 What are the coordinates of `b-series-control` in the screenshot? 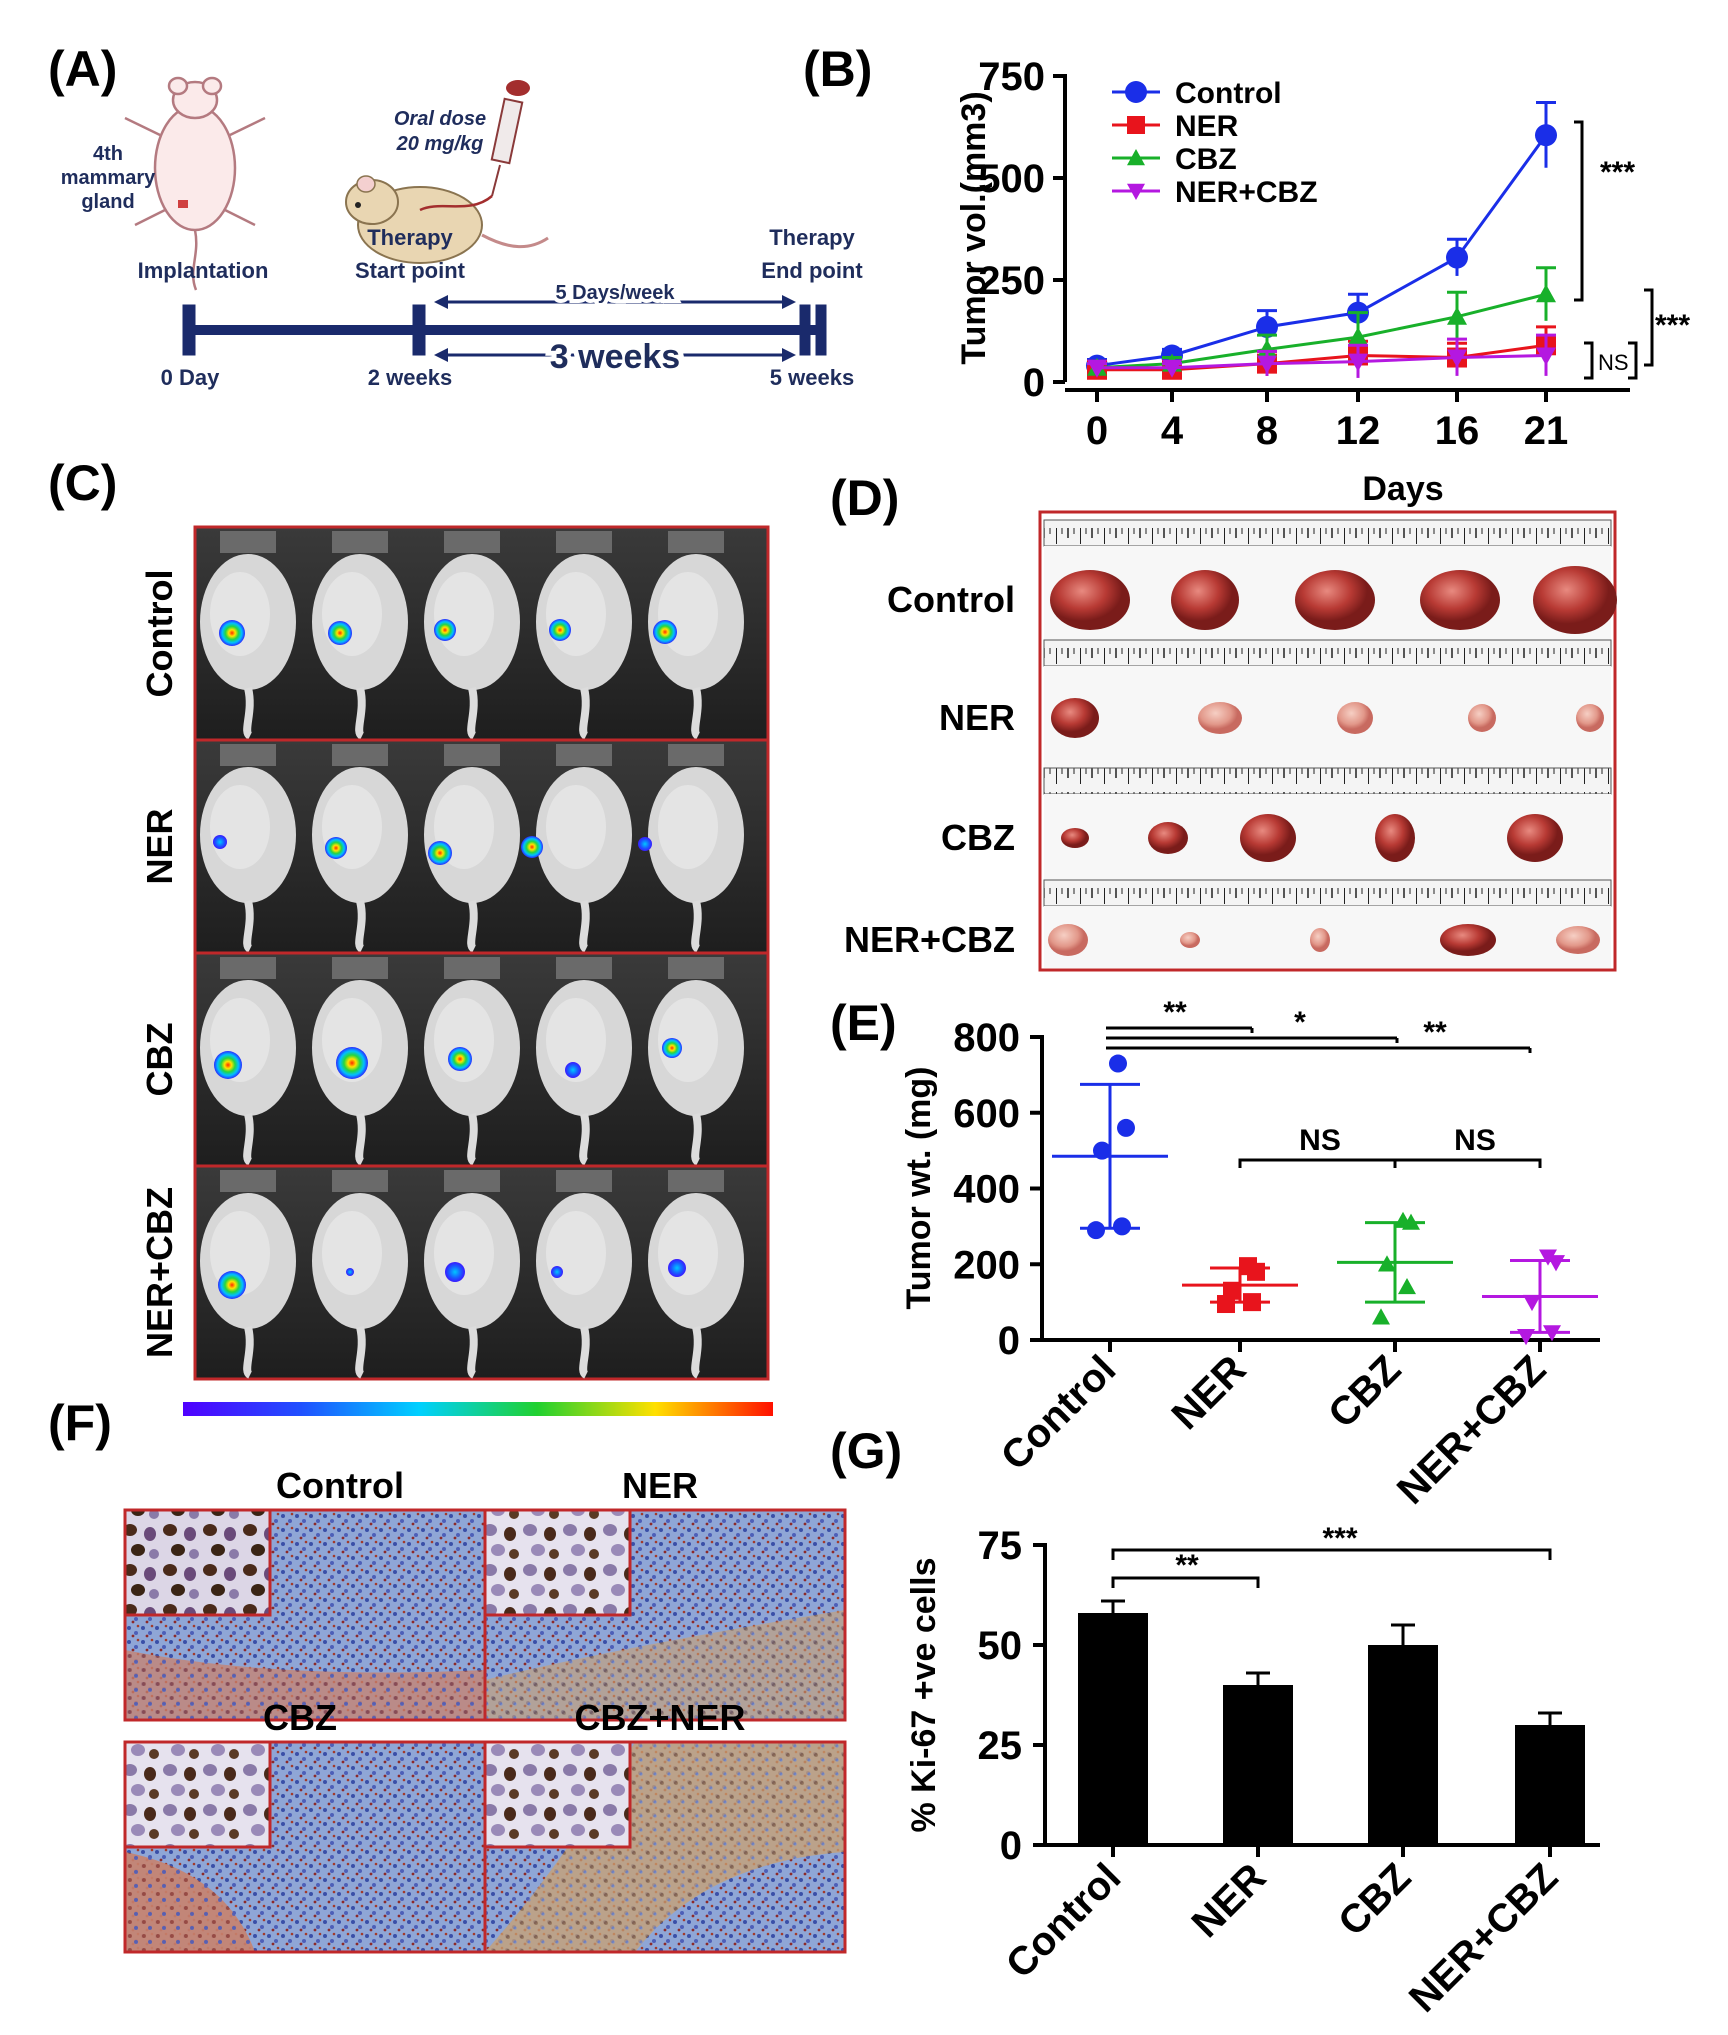 It's located at (1321, 239).